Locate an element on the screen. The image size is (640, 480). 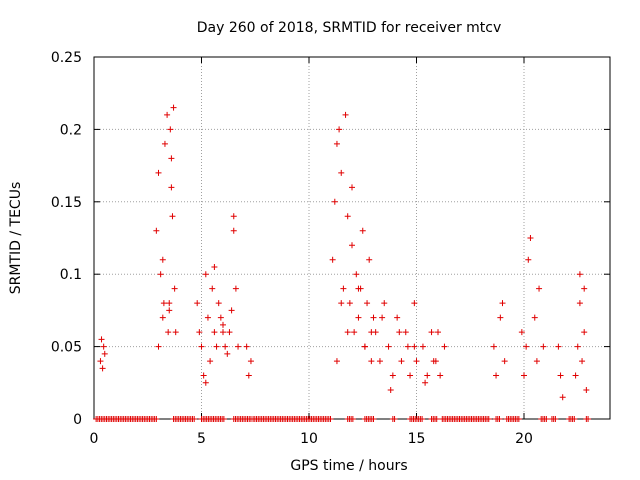
x-tick-labels: 0 5 10 15 20 is located at coordinates (311, 439).